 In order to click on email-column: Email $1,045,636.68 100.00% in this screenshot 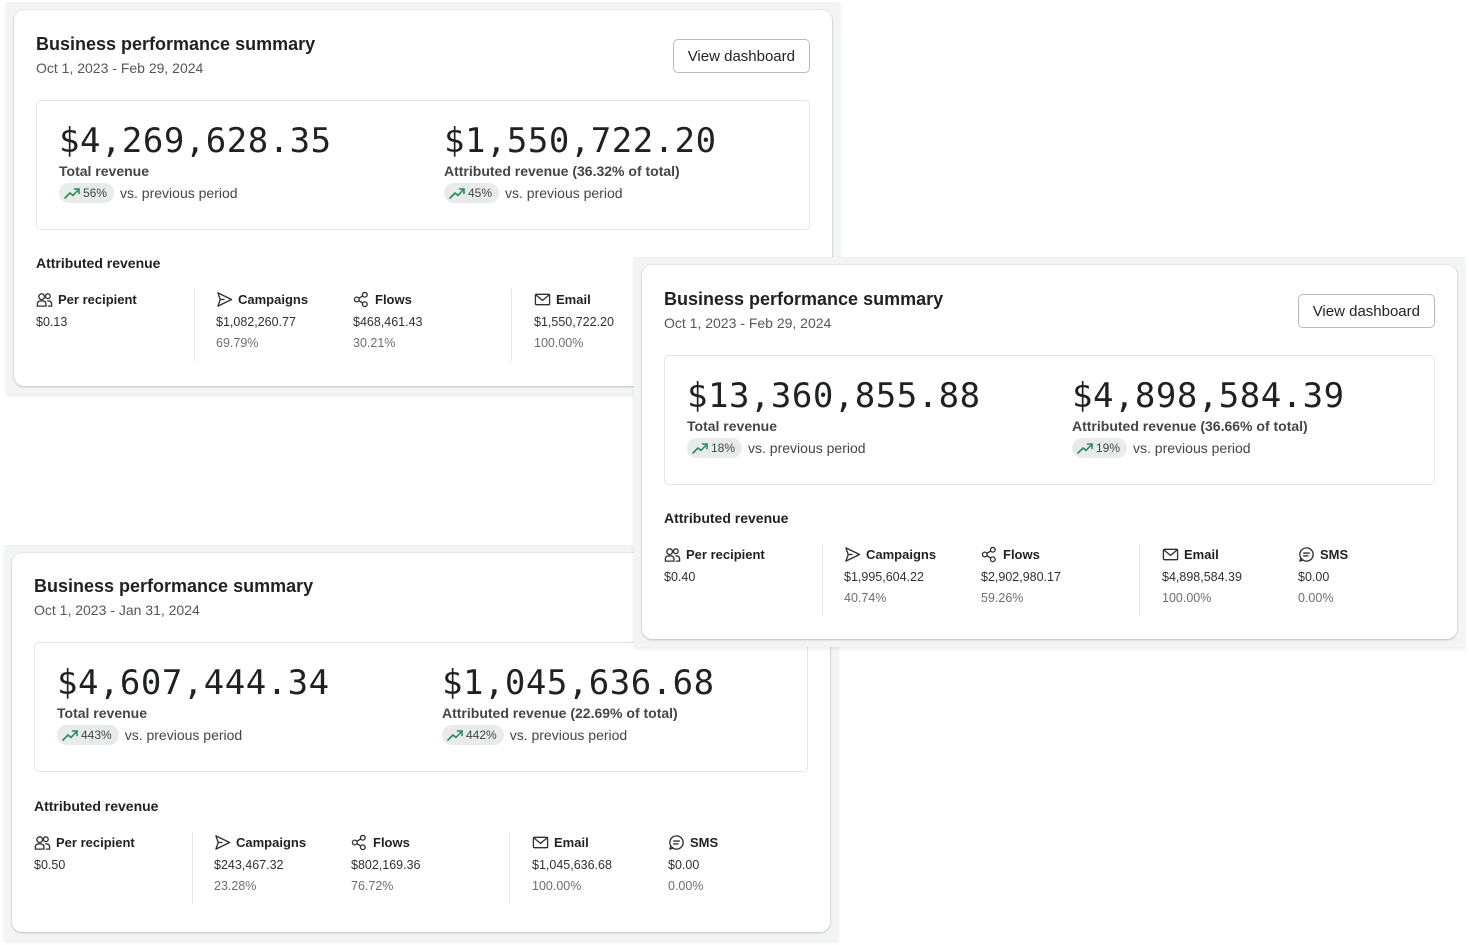, I will do `click(572, 863)`.